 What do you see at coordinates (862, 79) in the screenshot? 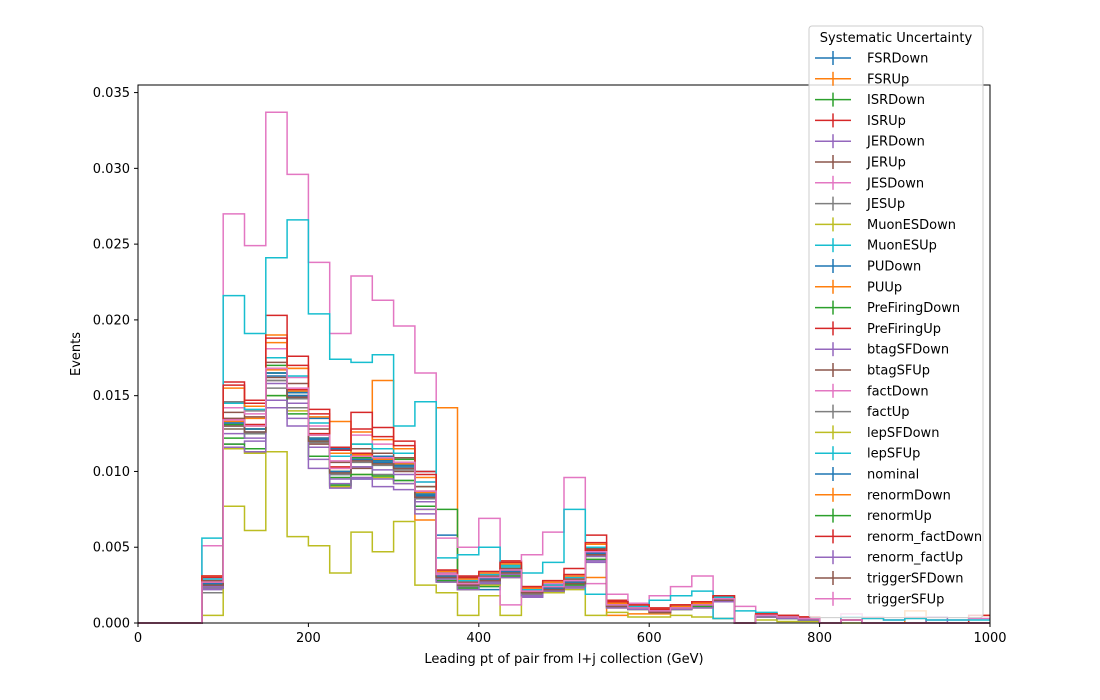
I see `legend-item: FSRUp` at bounding box center [862, 79].